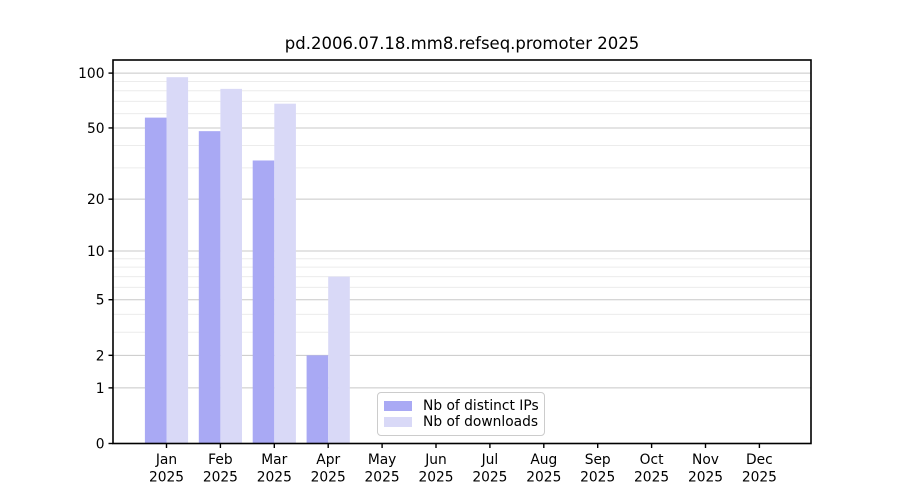 The image size is (900, 500). I want to click on bar-downloads-apr, so click(339, 360).